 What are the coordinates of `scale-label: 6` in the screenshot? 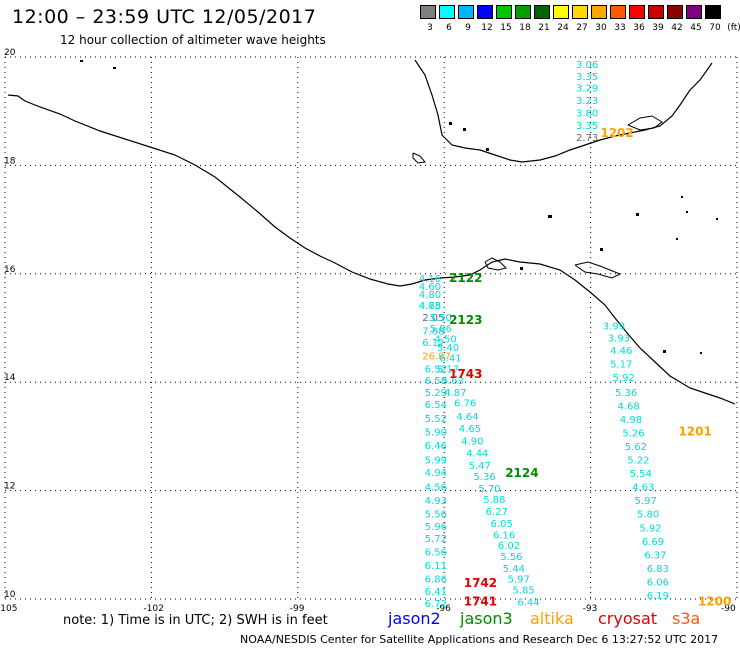 It's located at (449, 28).